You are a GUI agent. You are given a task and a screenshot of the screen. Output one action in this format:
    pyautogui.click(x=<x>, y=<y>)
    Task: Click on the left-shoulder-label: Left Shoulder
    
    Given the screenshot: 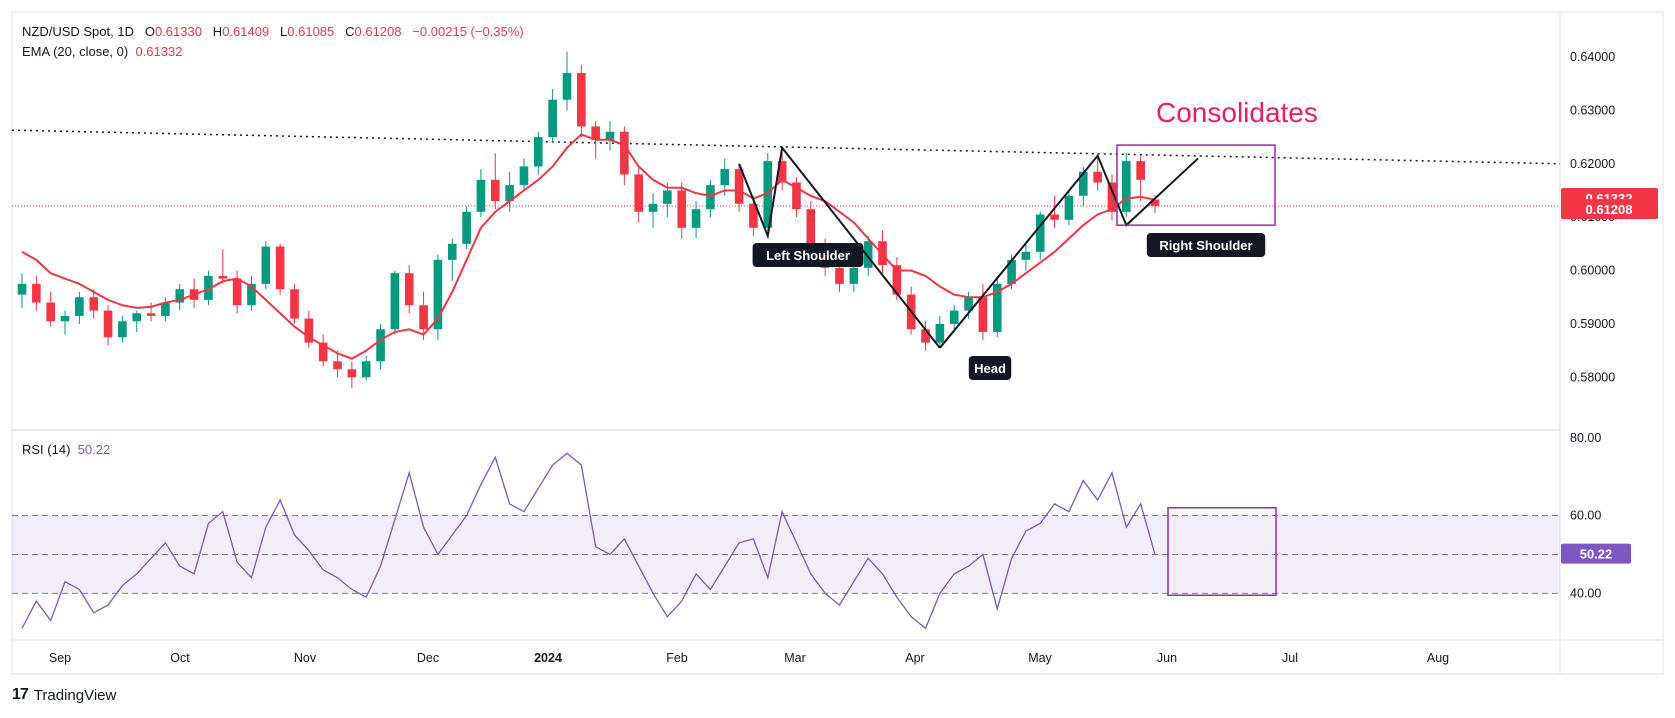 What is the action you would take?
    pyautogui.click(x=808, y=255)
    